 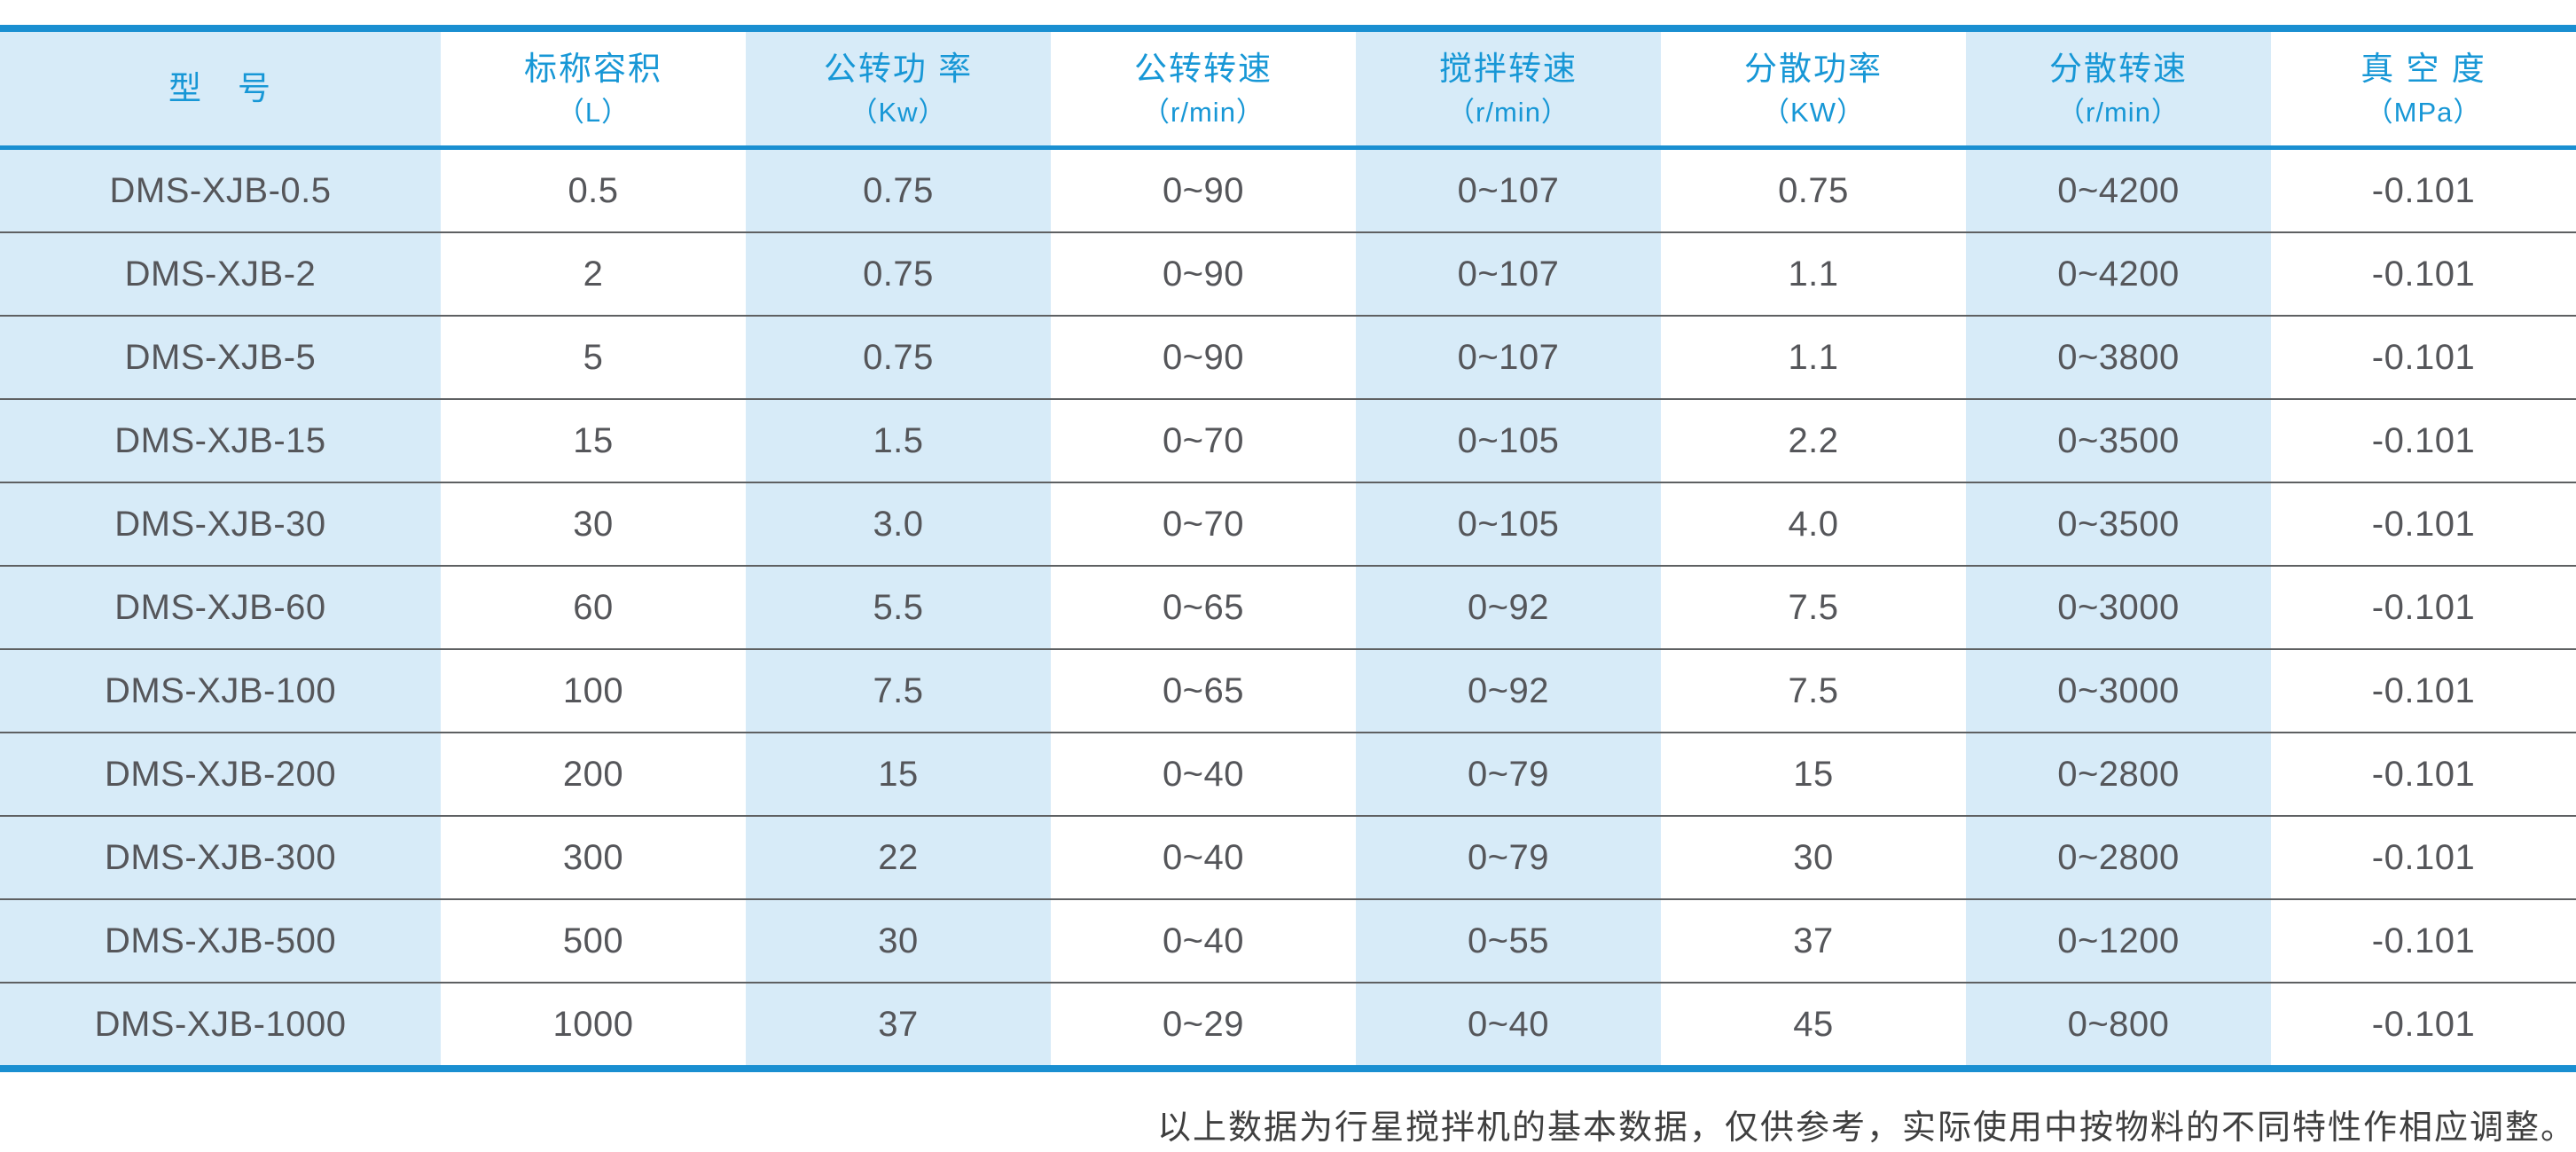 I want to click on value-cell: 0~55, so click(x=1508, y=941).